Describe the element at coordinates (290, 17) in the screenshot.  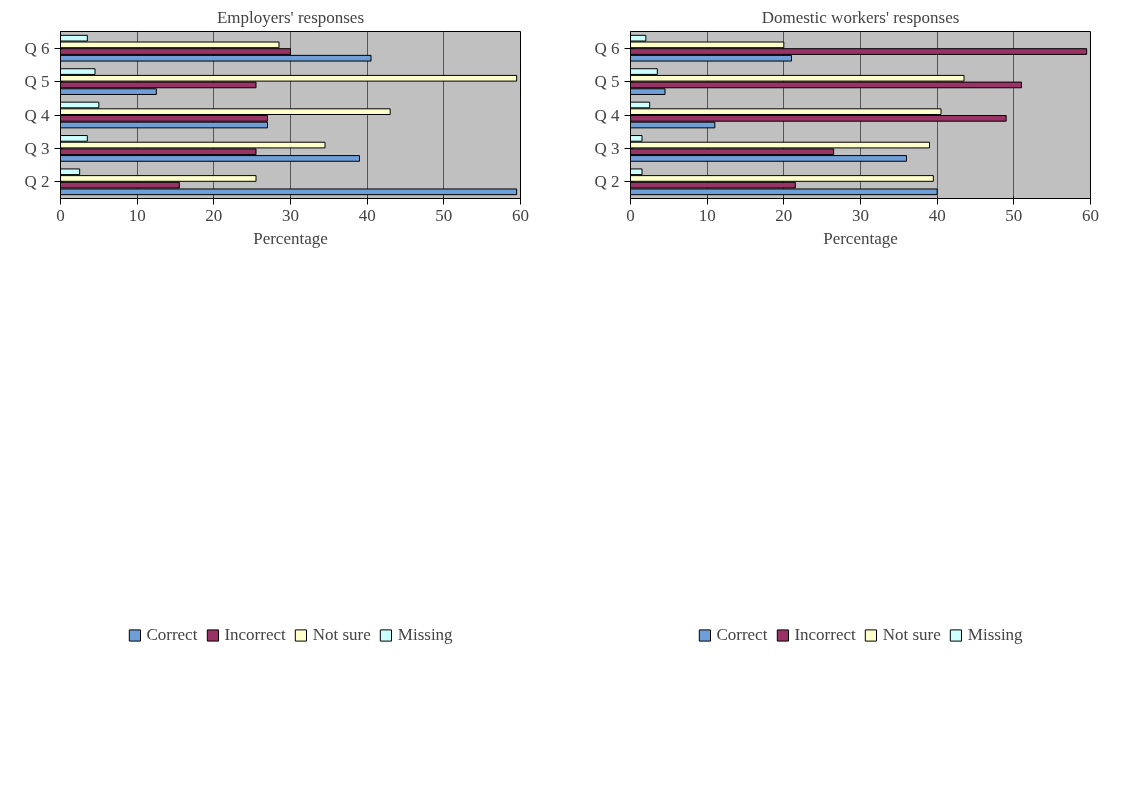
I see `chart-title: Employers' responses` at that location.